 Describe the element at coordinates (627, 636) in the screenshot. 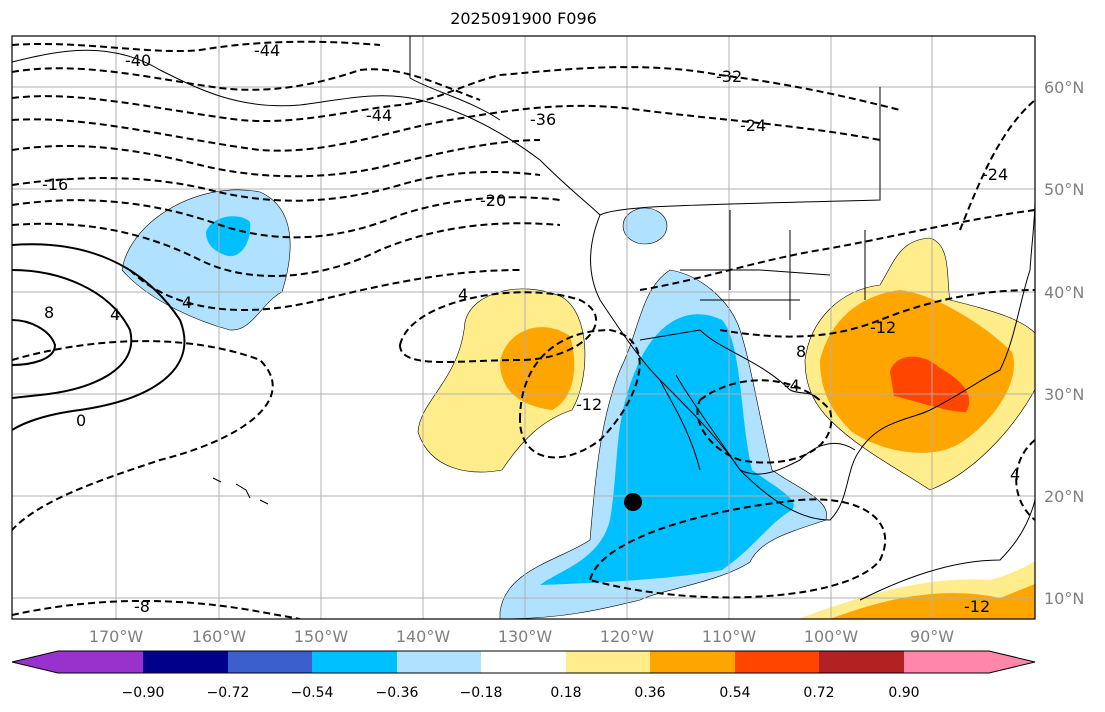

I see `lon-label: 120°W` at that location.